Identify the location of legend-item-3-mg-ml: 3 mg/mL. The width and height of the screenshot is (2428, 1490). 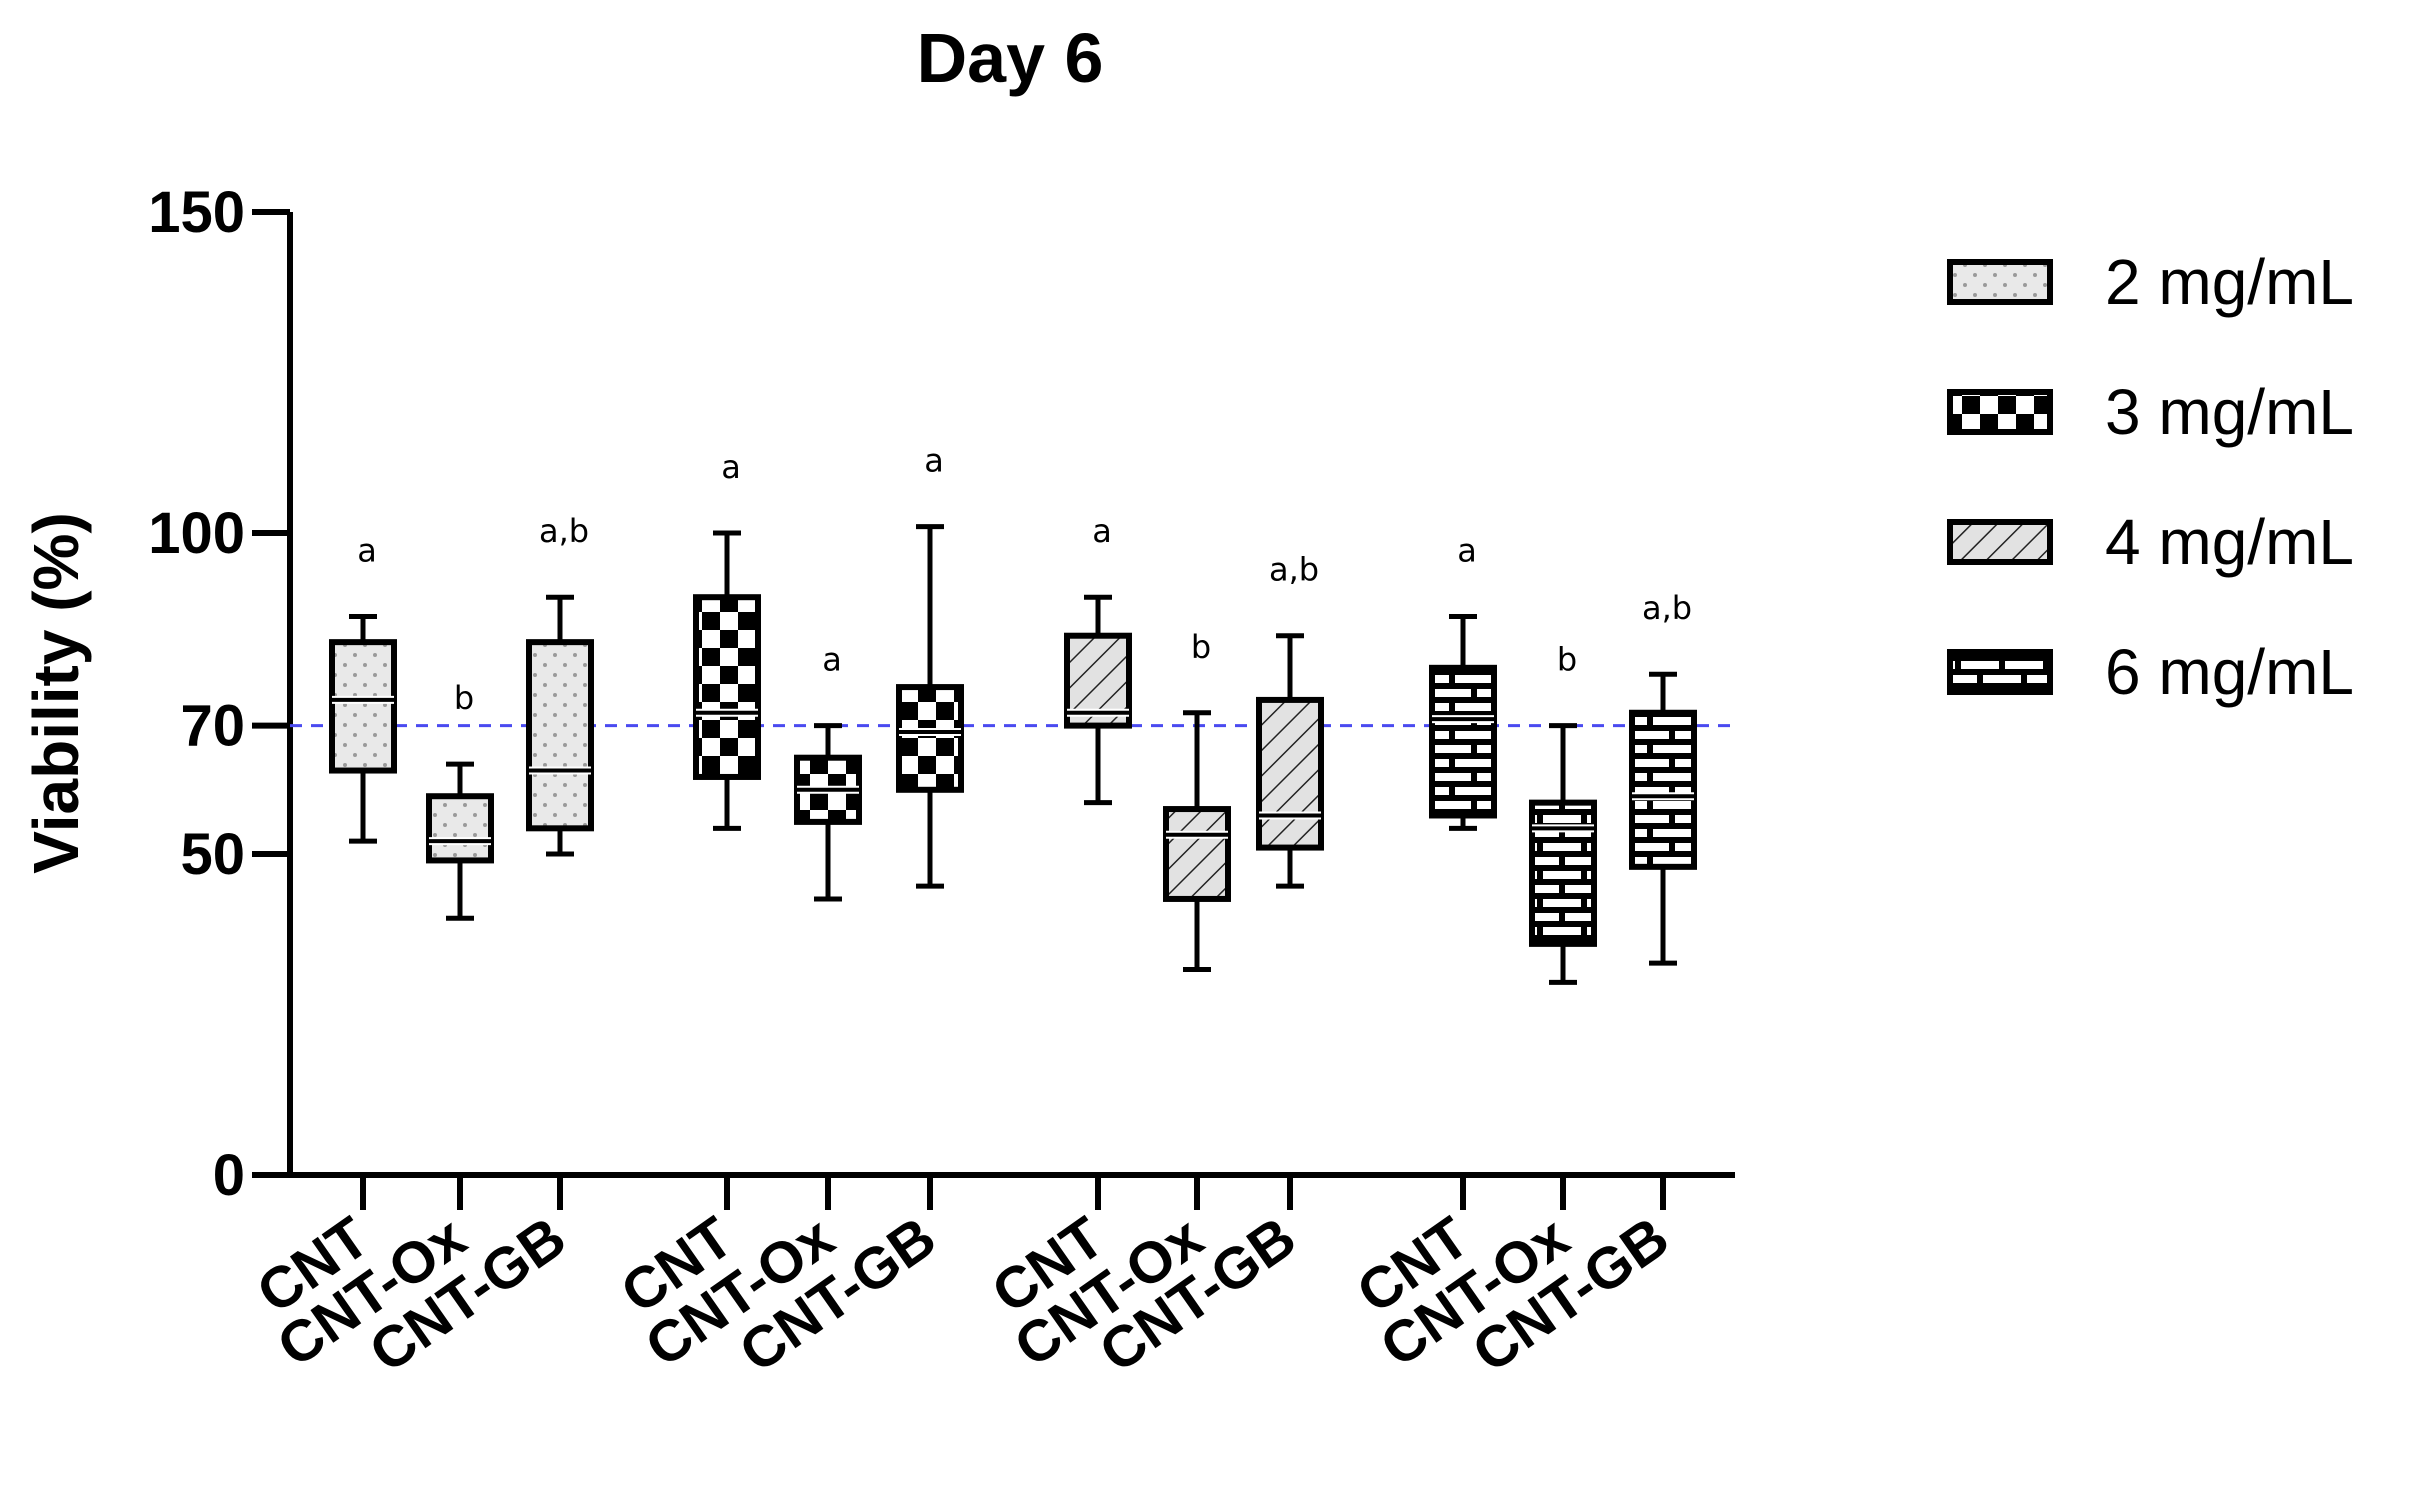
(2150, 412).